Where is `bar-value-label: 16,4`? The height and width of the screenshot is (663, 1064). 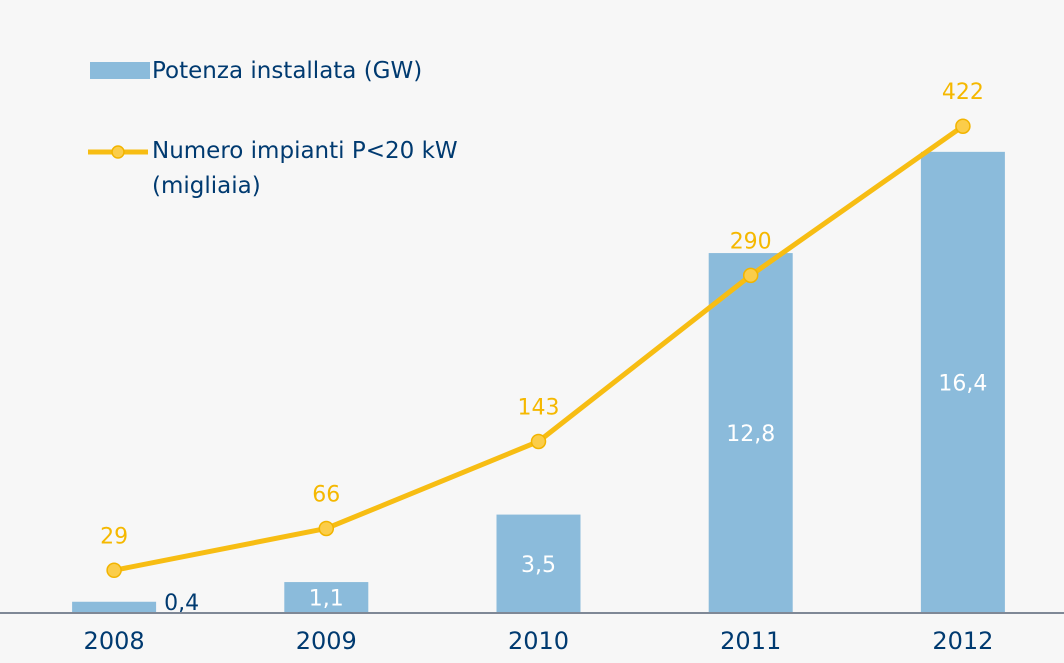
bar-value-label: 16,4 is located at coordinates (962, 383).